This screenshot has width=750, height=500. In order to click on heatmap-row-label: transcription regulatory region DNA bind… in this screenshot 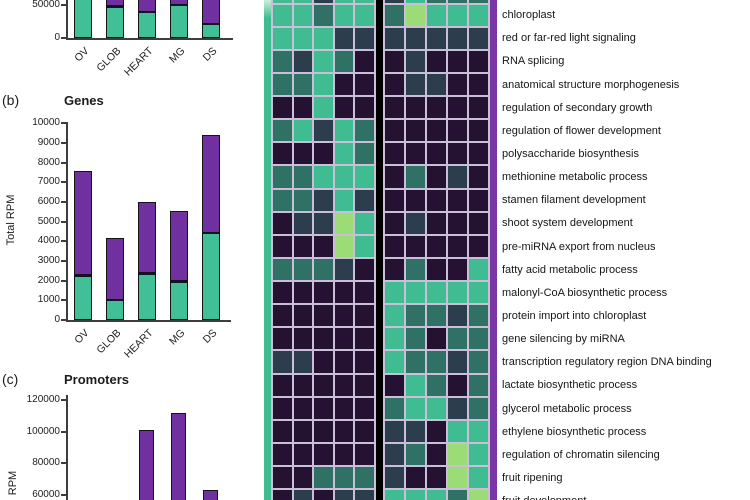, I will do `click(607, 362)`.